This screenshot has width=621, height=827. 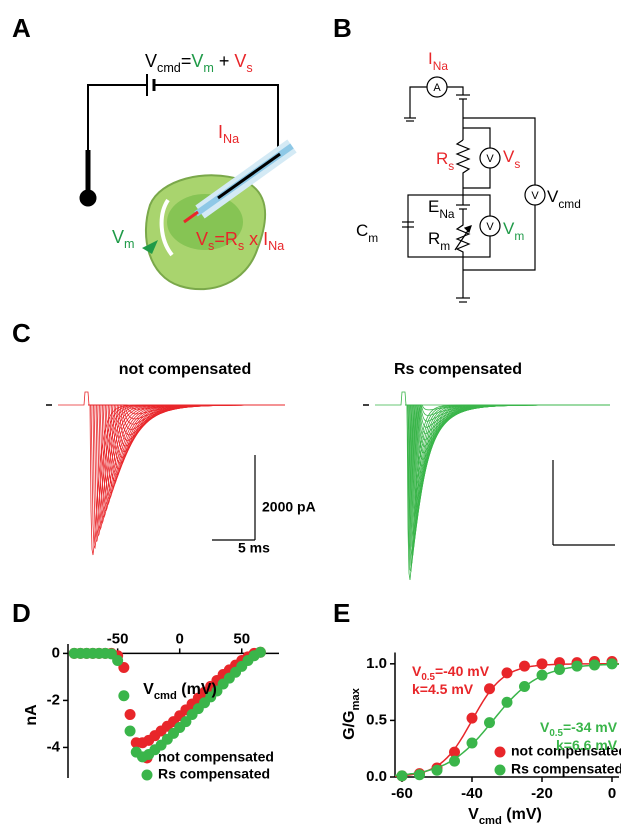 I want to click on fit-annotation: k=4.5 mV, so click(x=443, y=689).